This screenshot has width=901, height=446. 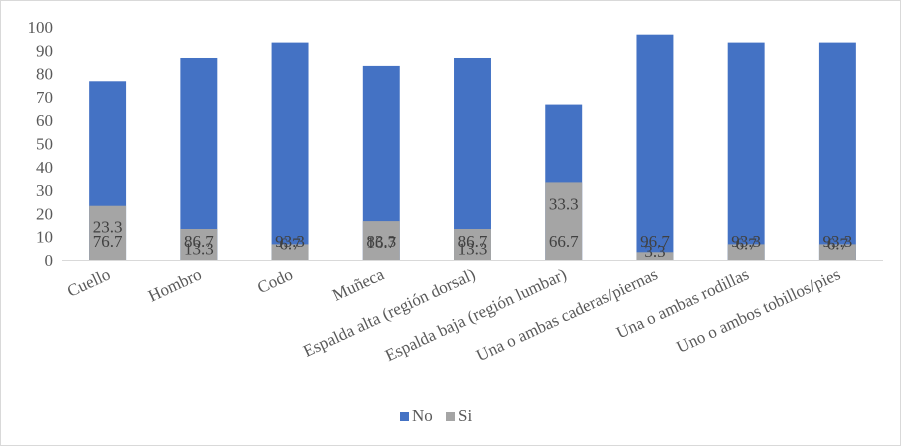 I want to click on data-label-si: 33.3, so click(x=564, y=203).